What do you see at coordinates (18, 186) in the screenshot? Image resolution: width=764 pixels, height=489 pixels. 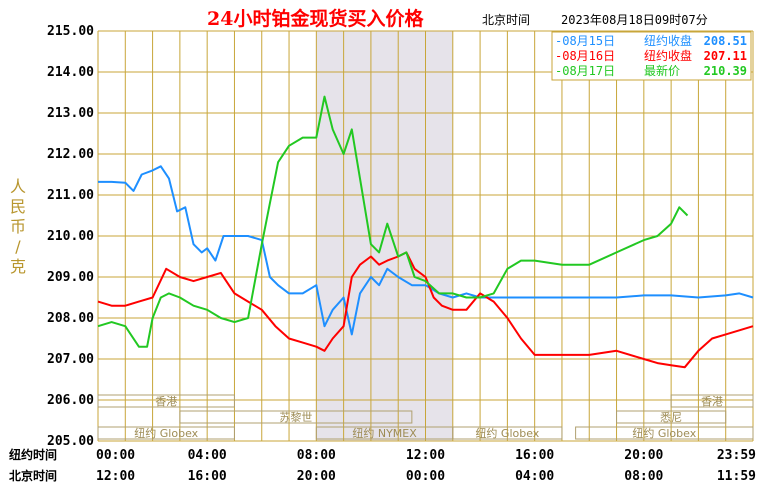 I see `y-axis-title-char: 人` at bounding box center [18, 186].